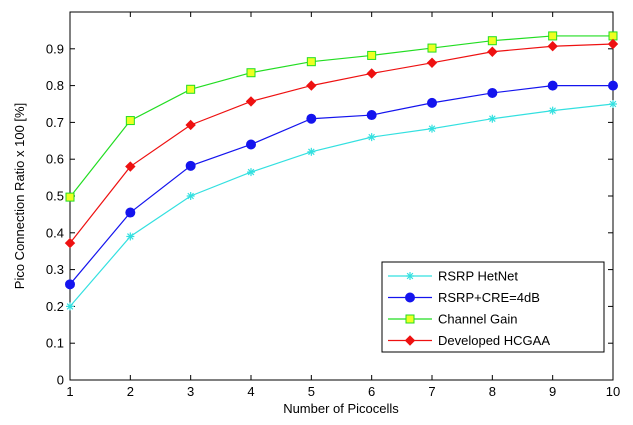 The width and height of the screenshot is (633, 425). I want to click on y-tick-label: 0, so click(60, 380).